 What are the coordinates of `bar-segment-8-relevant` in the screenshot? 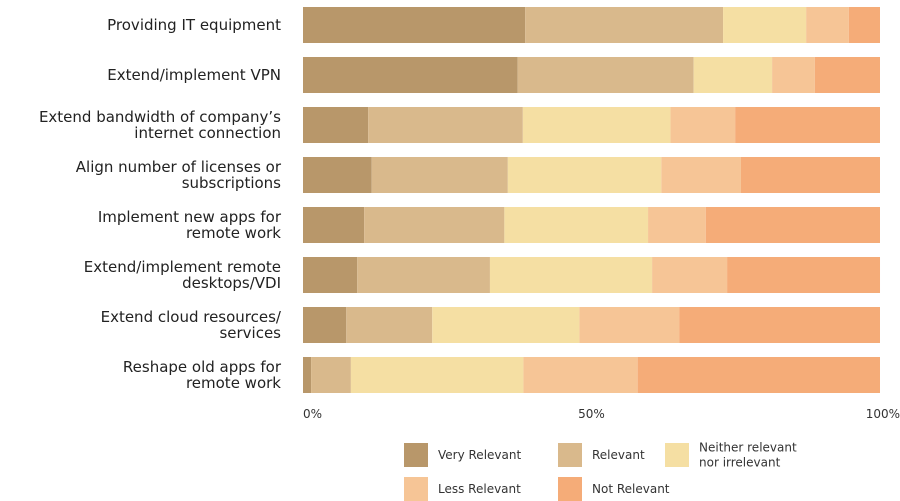 It's located at (331, 375).